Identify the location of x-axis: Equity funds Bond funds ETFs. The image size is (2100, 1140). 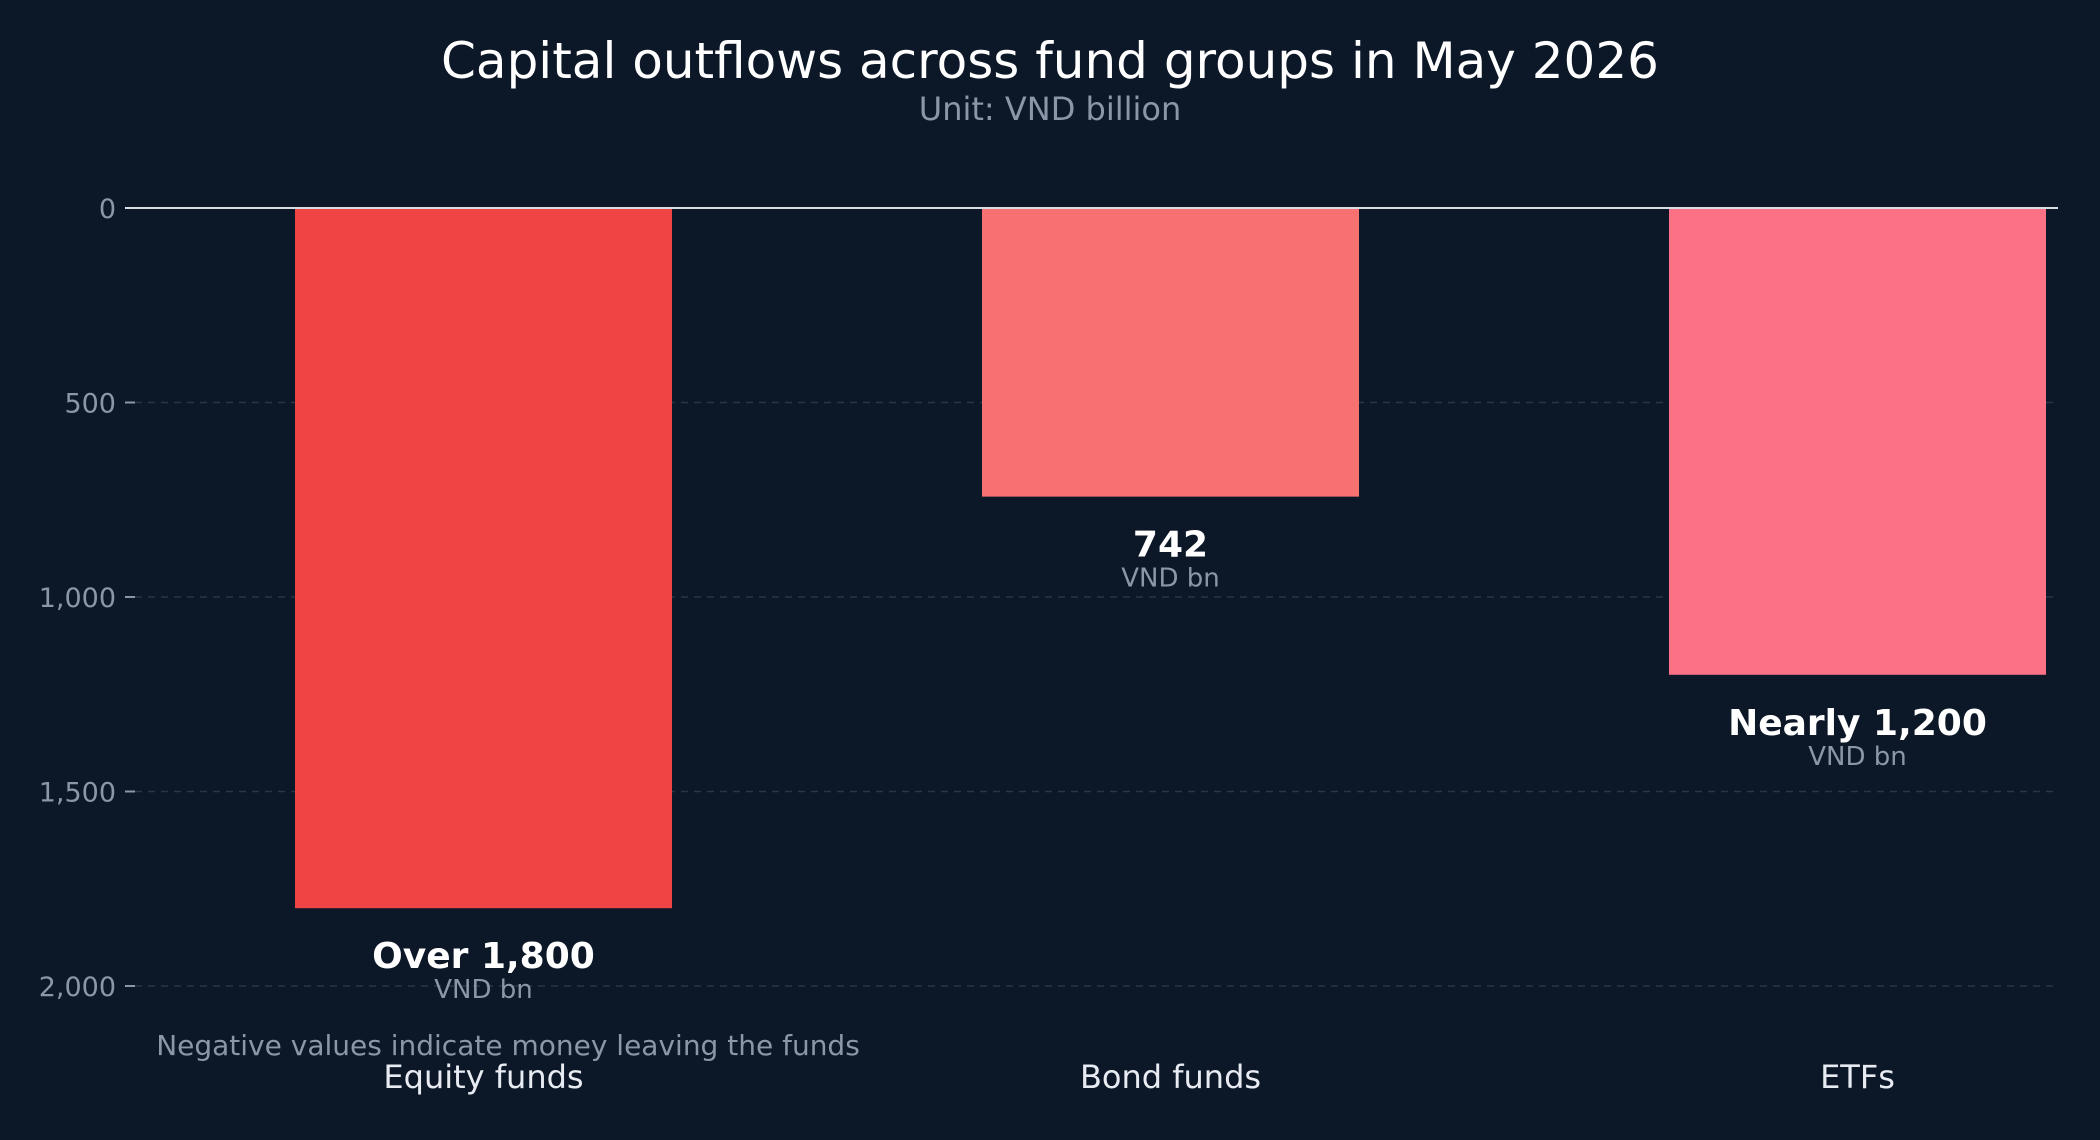
(1139, 1077).